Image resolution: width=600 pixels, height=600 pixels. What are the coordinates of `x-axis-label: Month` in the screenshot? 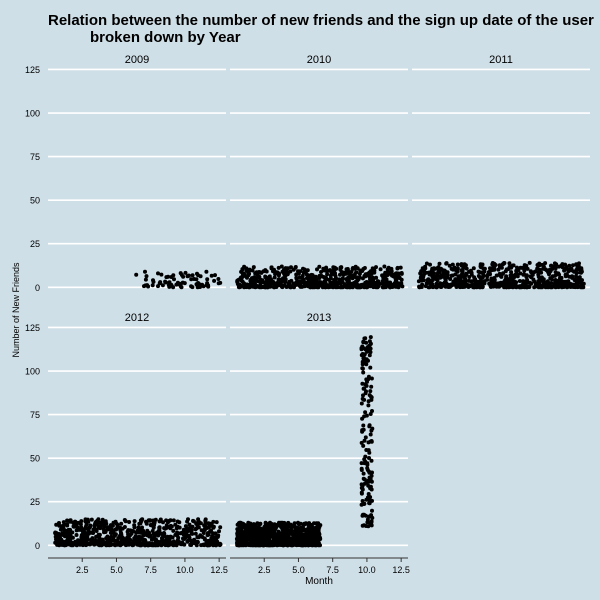 It's located at (319, 581).